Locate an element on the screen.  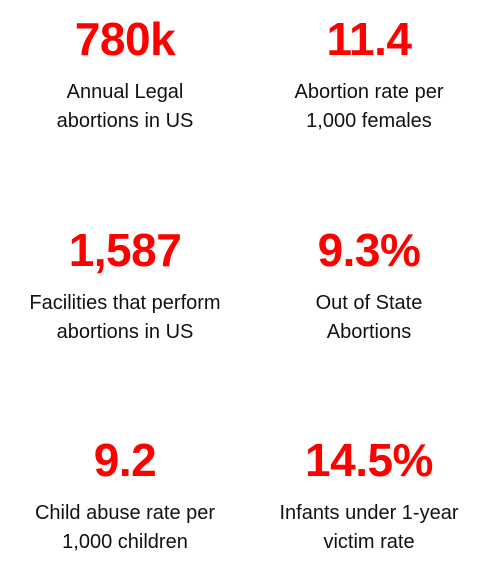
stat-out-of-state: 9.3% Out of State Abortions is located at coordinates (369, 287).